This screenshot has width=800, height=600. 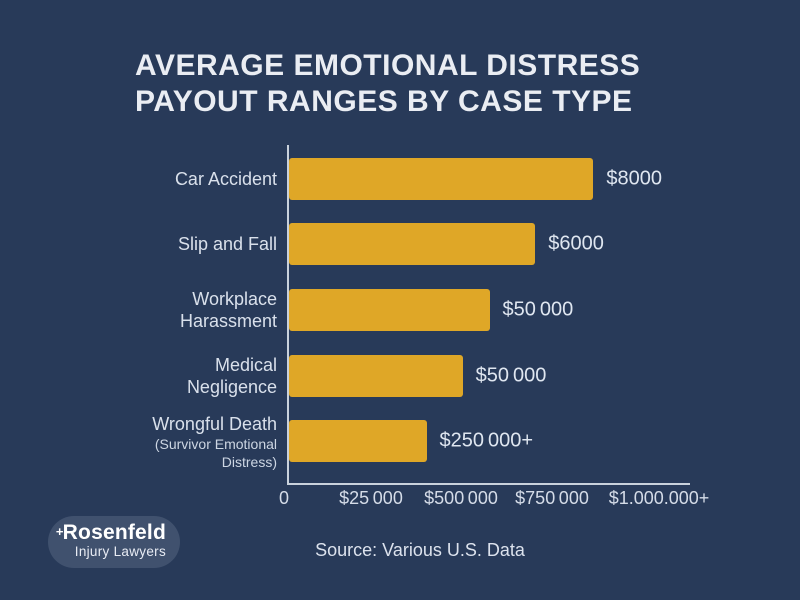 I want to click on x-tick-0: 0, so click(x=284, y=498).